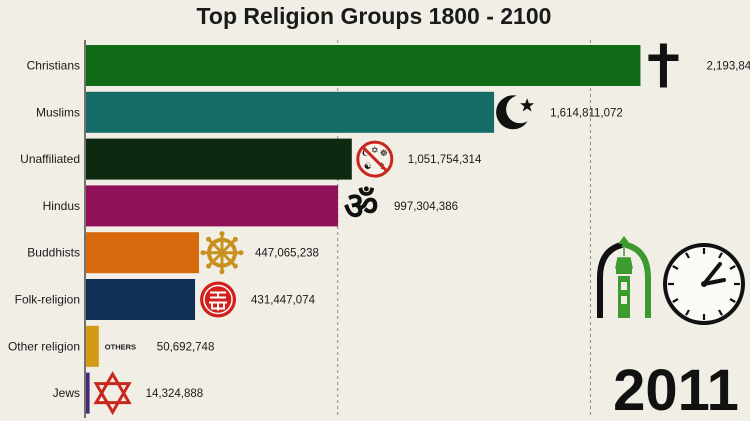 The width and height of the screenshot is (750, 421). What do you see at coordinates (363, 65) in the screenshot?
I see `bar-christians` at bounding box center [363, 65].